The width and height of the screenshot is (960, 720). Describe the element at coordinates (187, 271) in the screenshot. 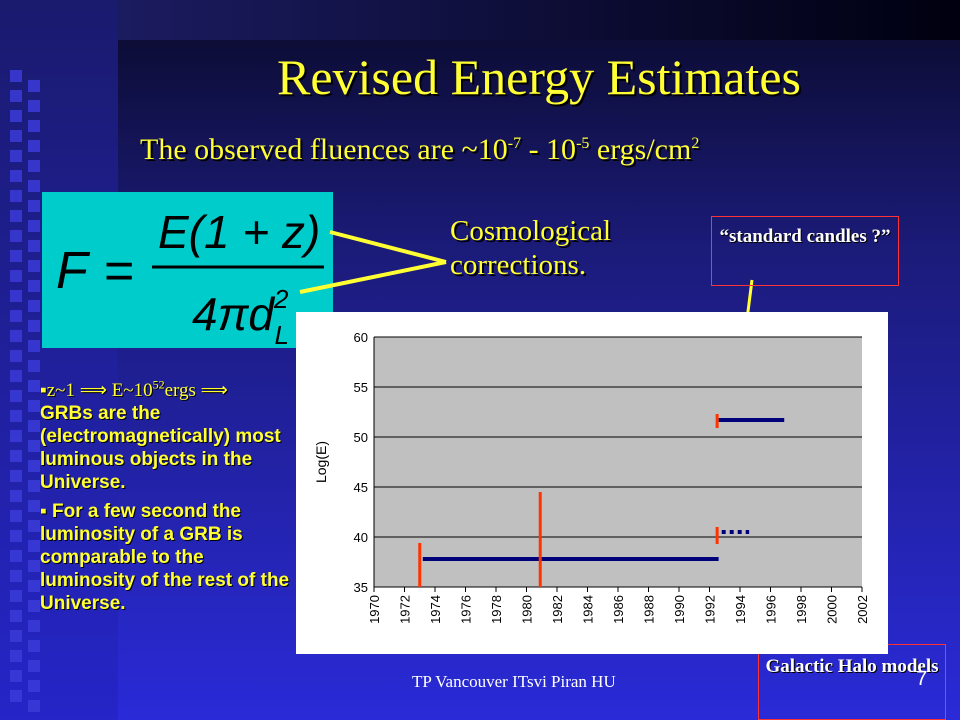

I see `fluence-formula: F = E(1 + z) 4πd2 L` at that location.